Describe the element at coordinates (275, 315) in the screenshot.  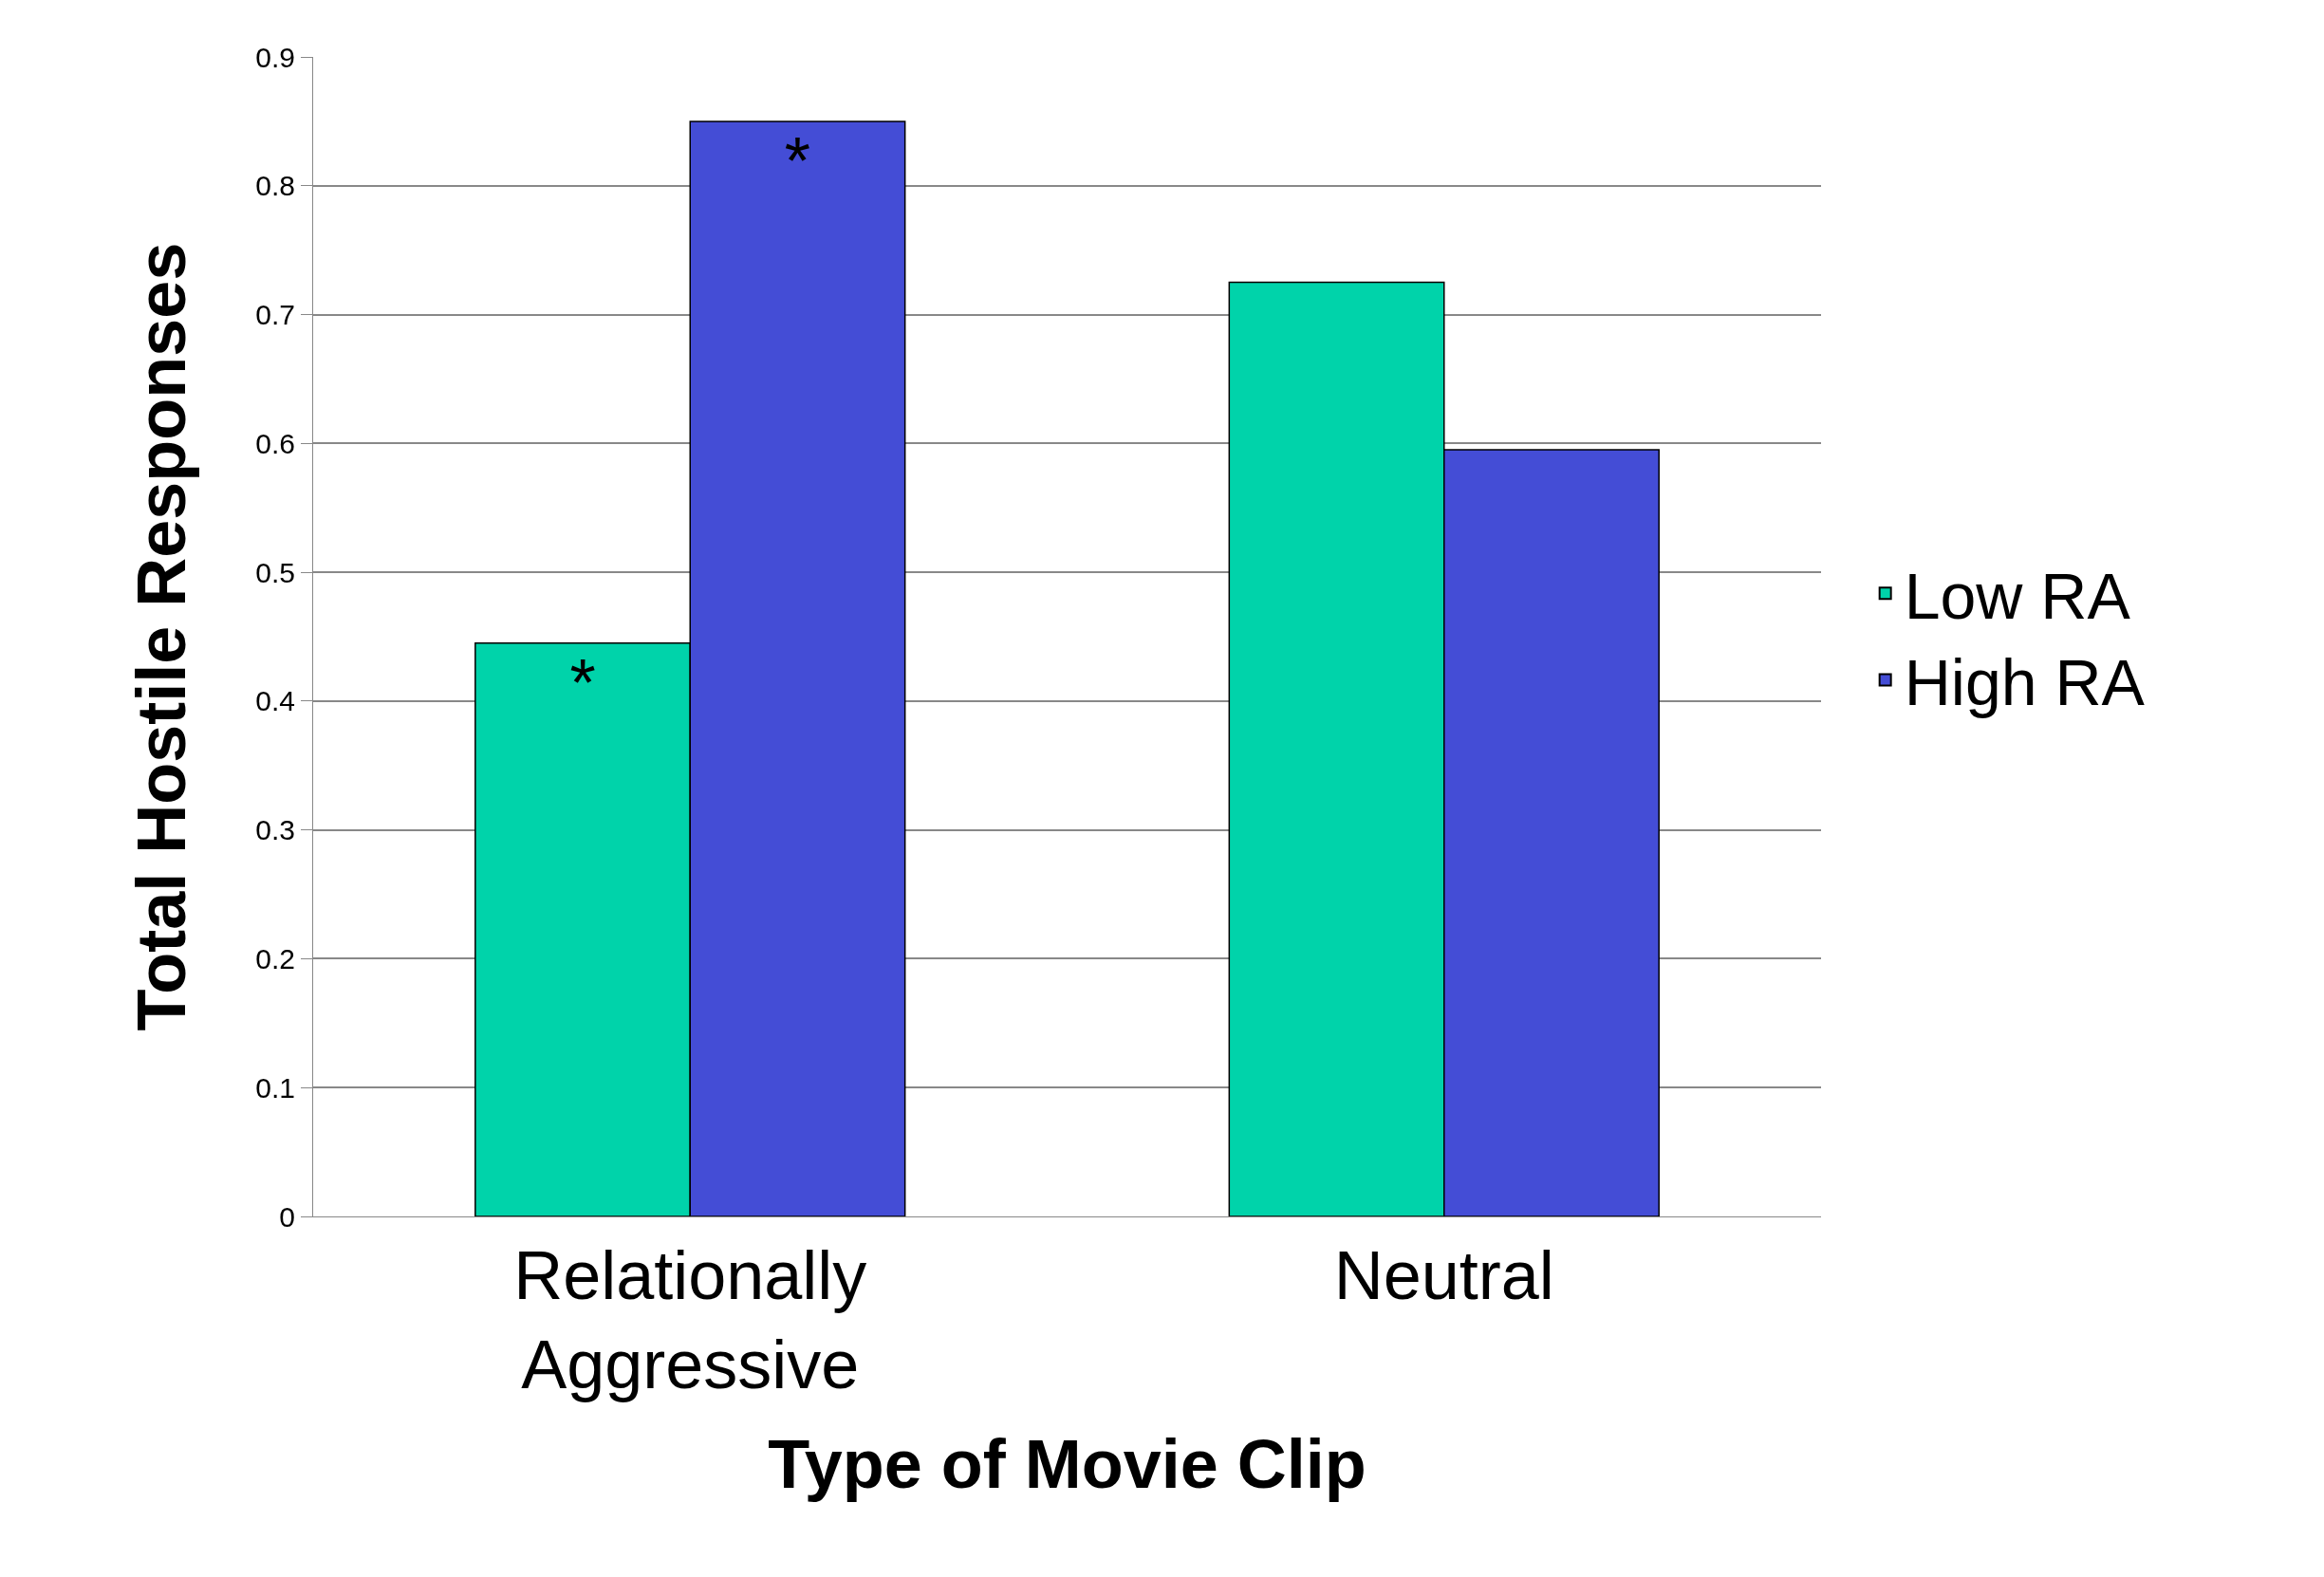
I see `y-tick-label: 0.7` at that location.